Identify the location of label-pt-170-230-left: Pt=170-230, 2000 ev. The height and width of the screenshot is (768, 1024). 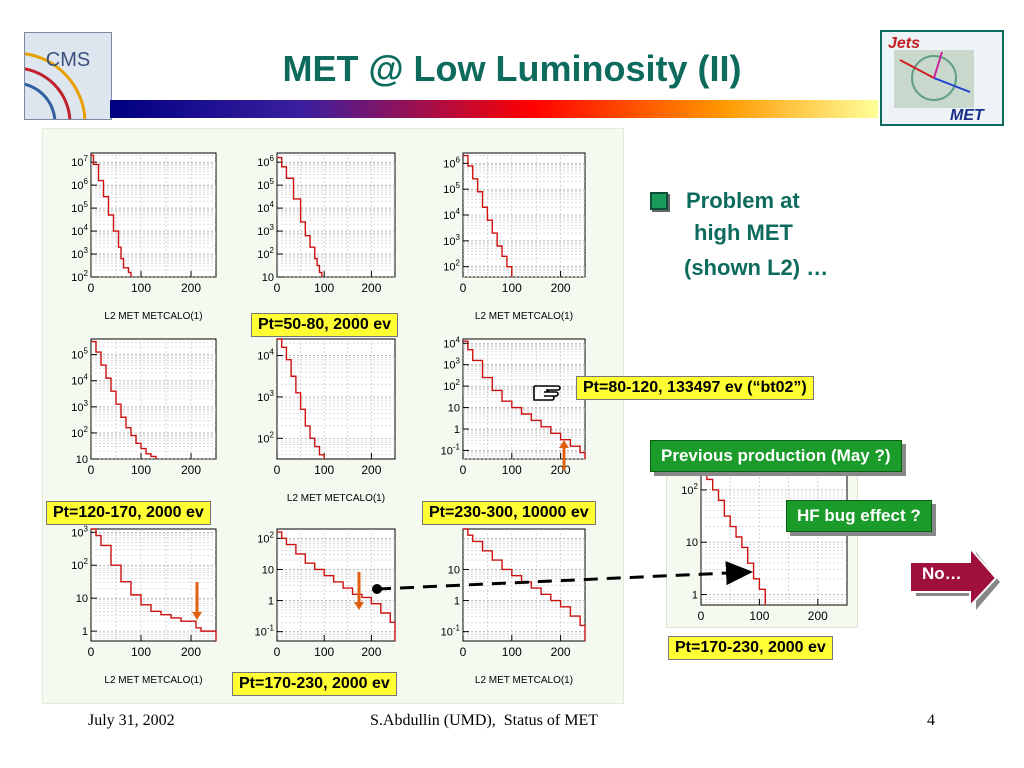
(314, 684).